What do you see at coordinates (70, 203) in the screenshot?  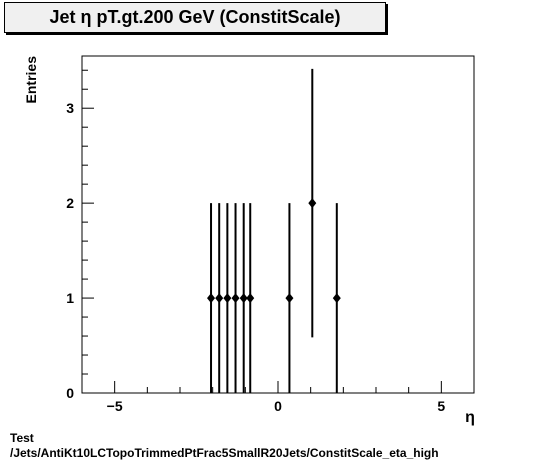 I see `y-tick-label: 2` at bounding box center [70, 203].